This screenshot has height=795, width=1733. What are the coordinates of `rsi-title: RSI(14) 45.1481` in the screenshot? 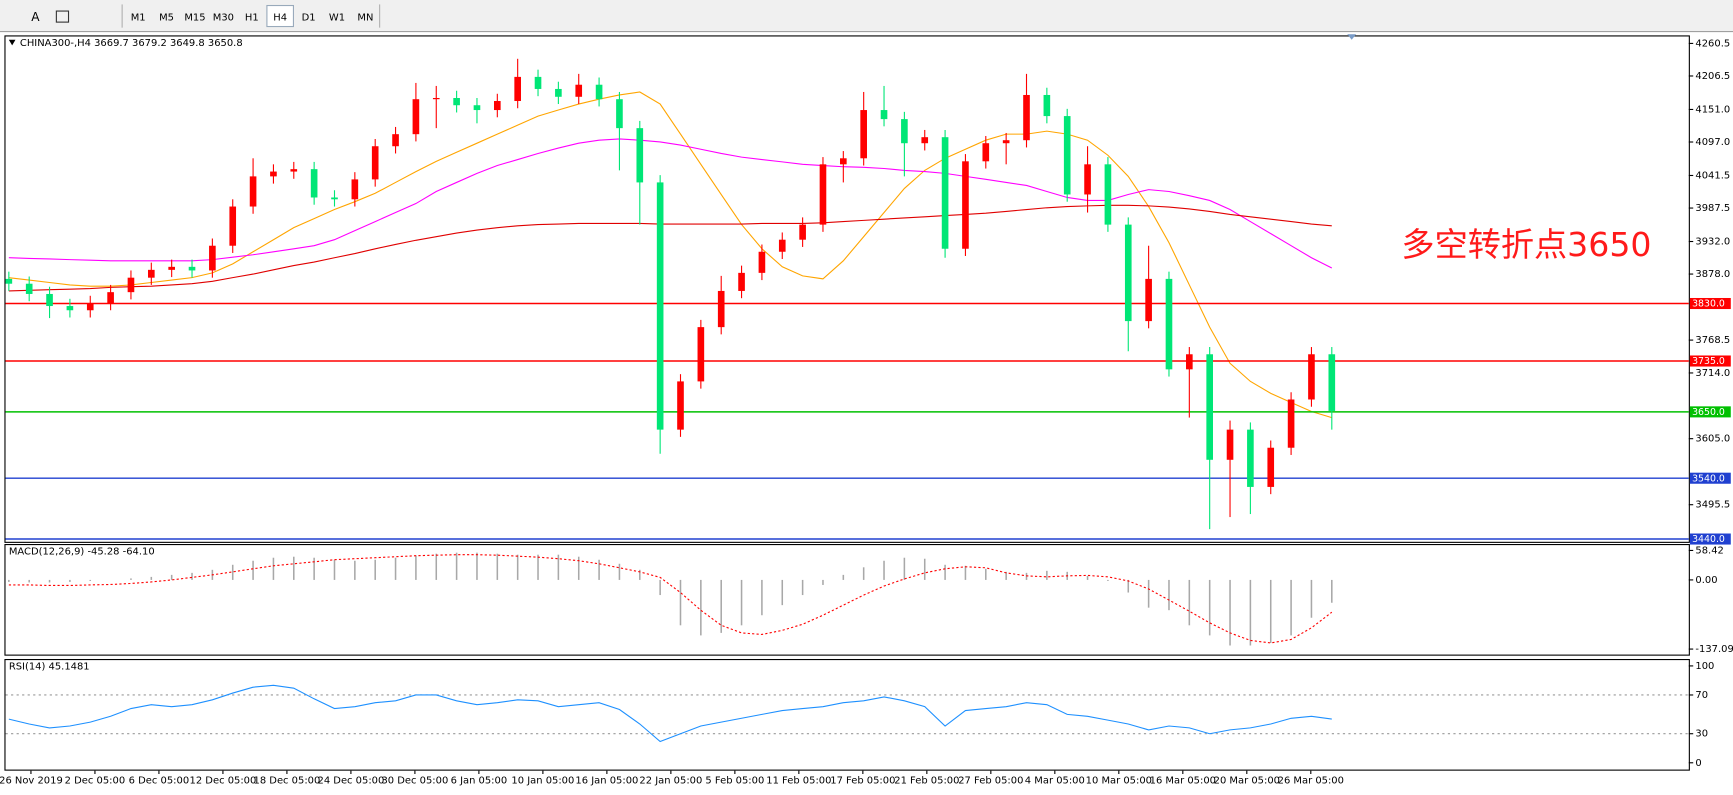 It's located at (49, 667).